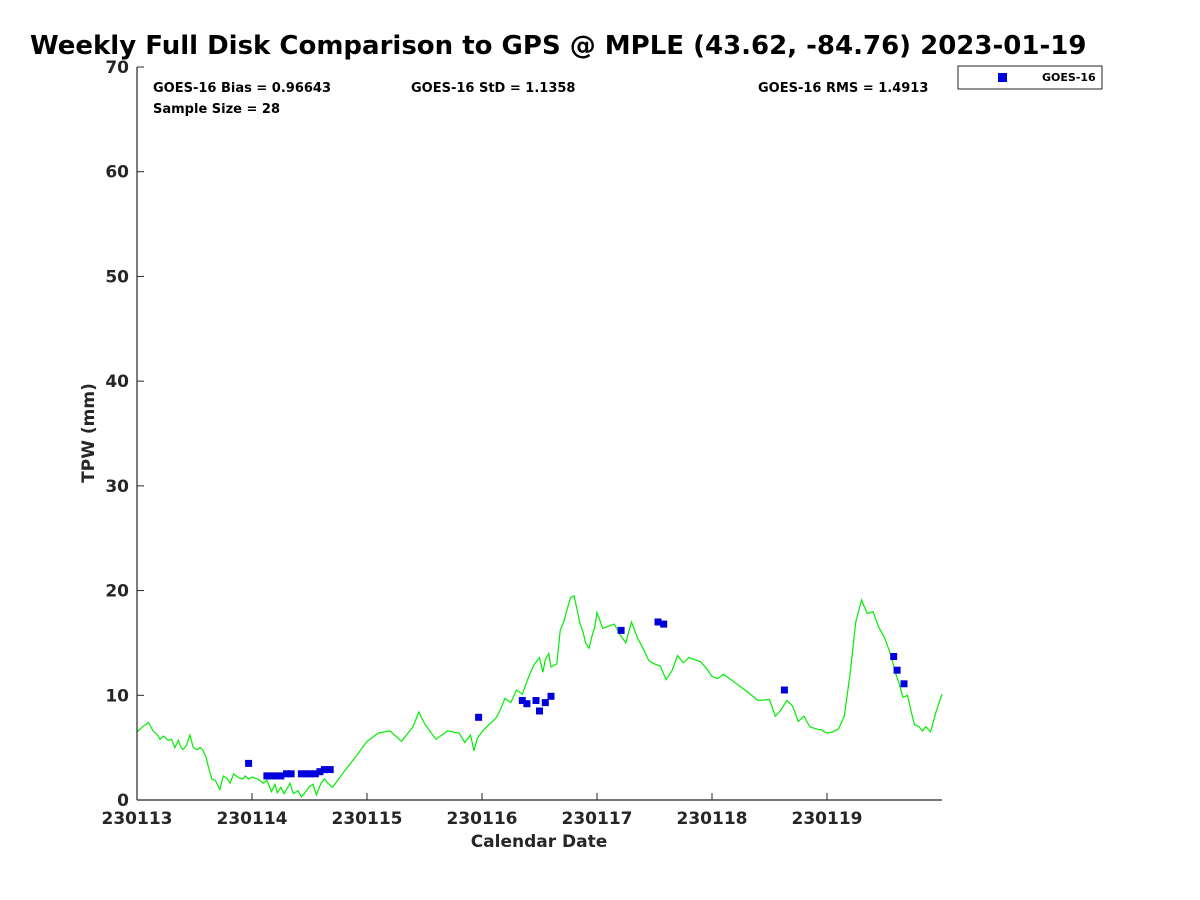 Image resolution: width=1200 pixels, height=900 pixels. Describe the element at coordinates (1069, 77) in the screenshot. I see `legend-label-goes-16: GOES-16` at that location.